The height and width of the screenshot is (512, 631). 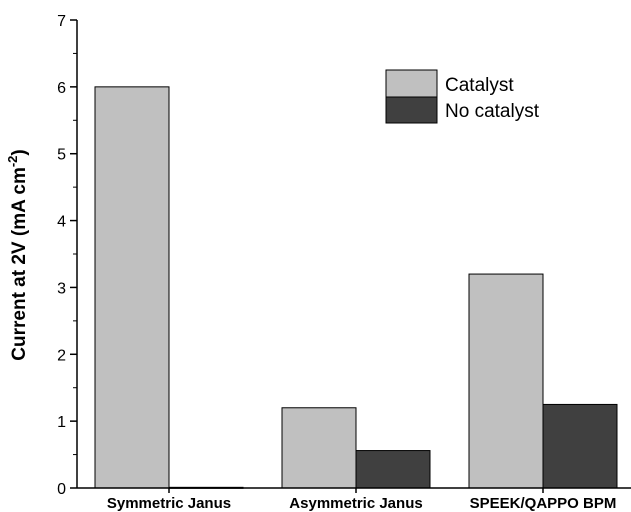 What do you see at coordinates (19, 152) in the screenshot?
I see `y-axis-label-end: )` at bounding box center [19, 152].